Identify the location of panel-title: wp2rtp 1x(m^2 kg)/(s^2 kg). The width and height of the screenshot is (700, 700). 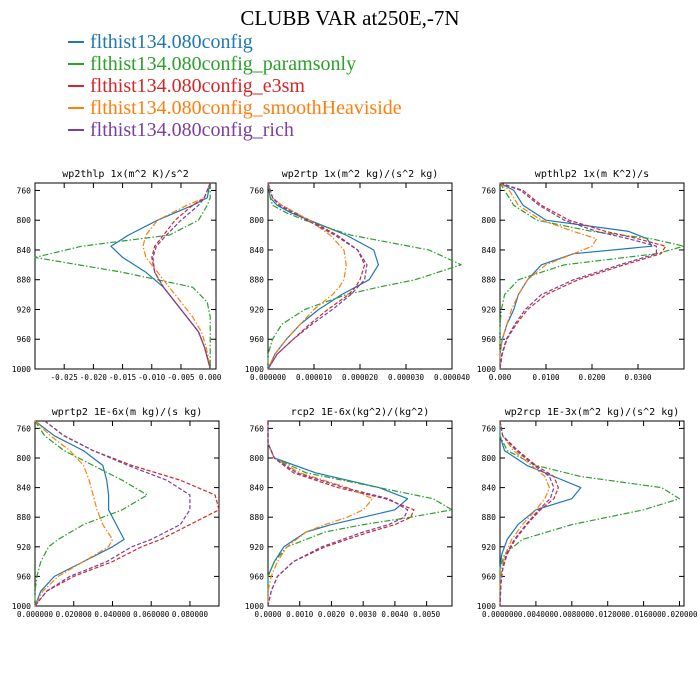
(360, 174).